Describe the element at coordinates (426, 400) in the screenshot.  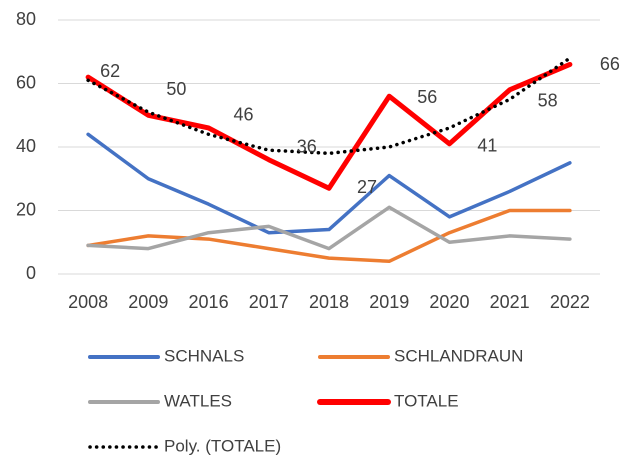
I see `legend-label: TOTALE` at that location.